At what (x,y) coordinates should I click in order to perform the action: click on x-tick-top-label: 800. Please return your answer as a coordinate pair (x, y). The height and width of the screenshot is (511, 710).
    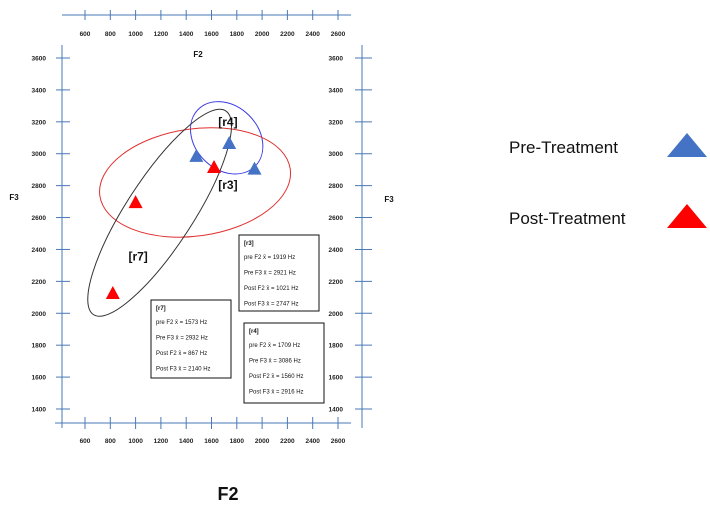
    Looking at the image, I should click on (110, 34).